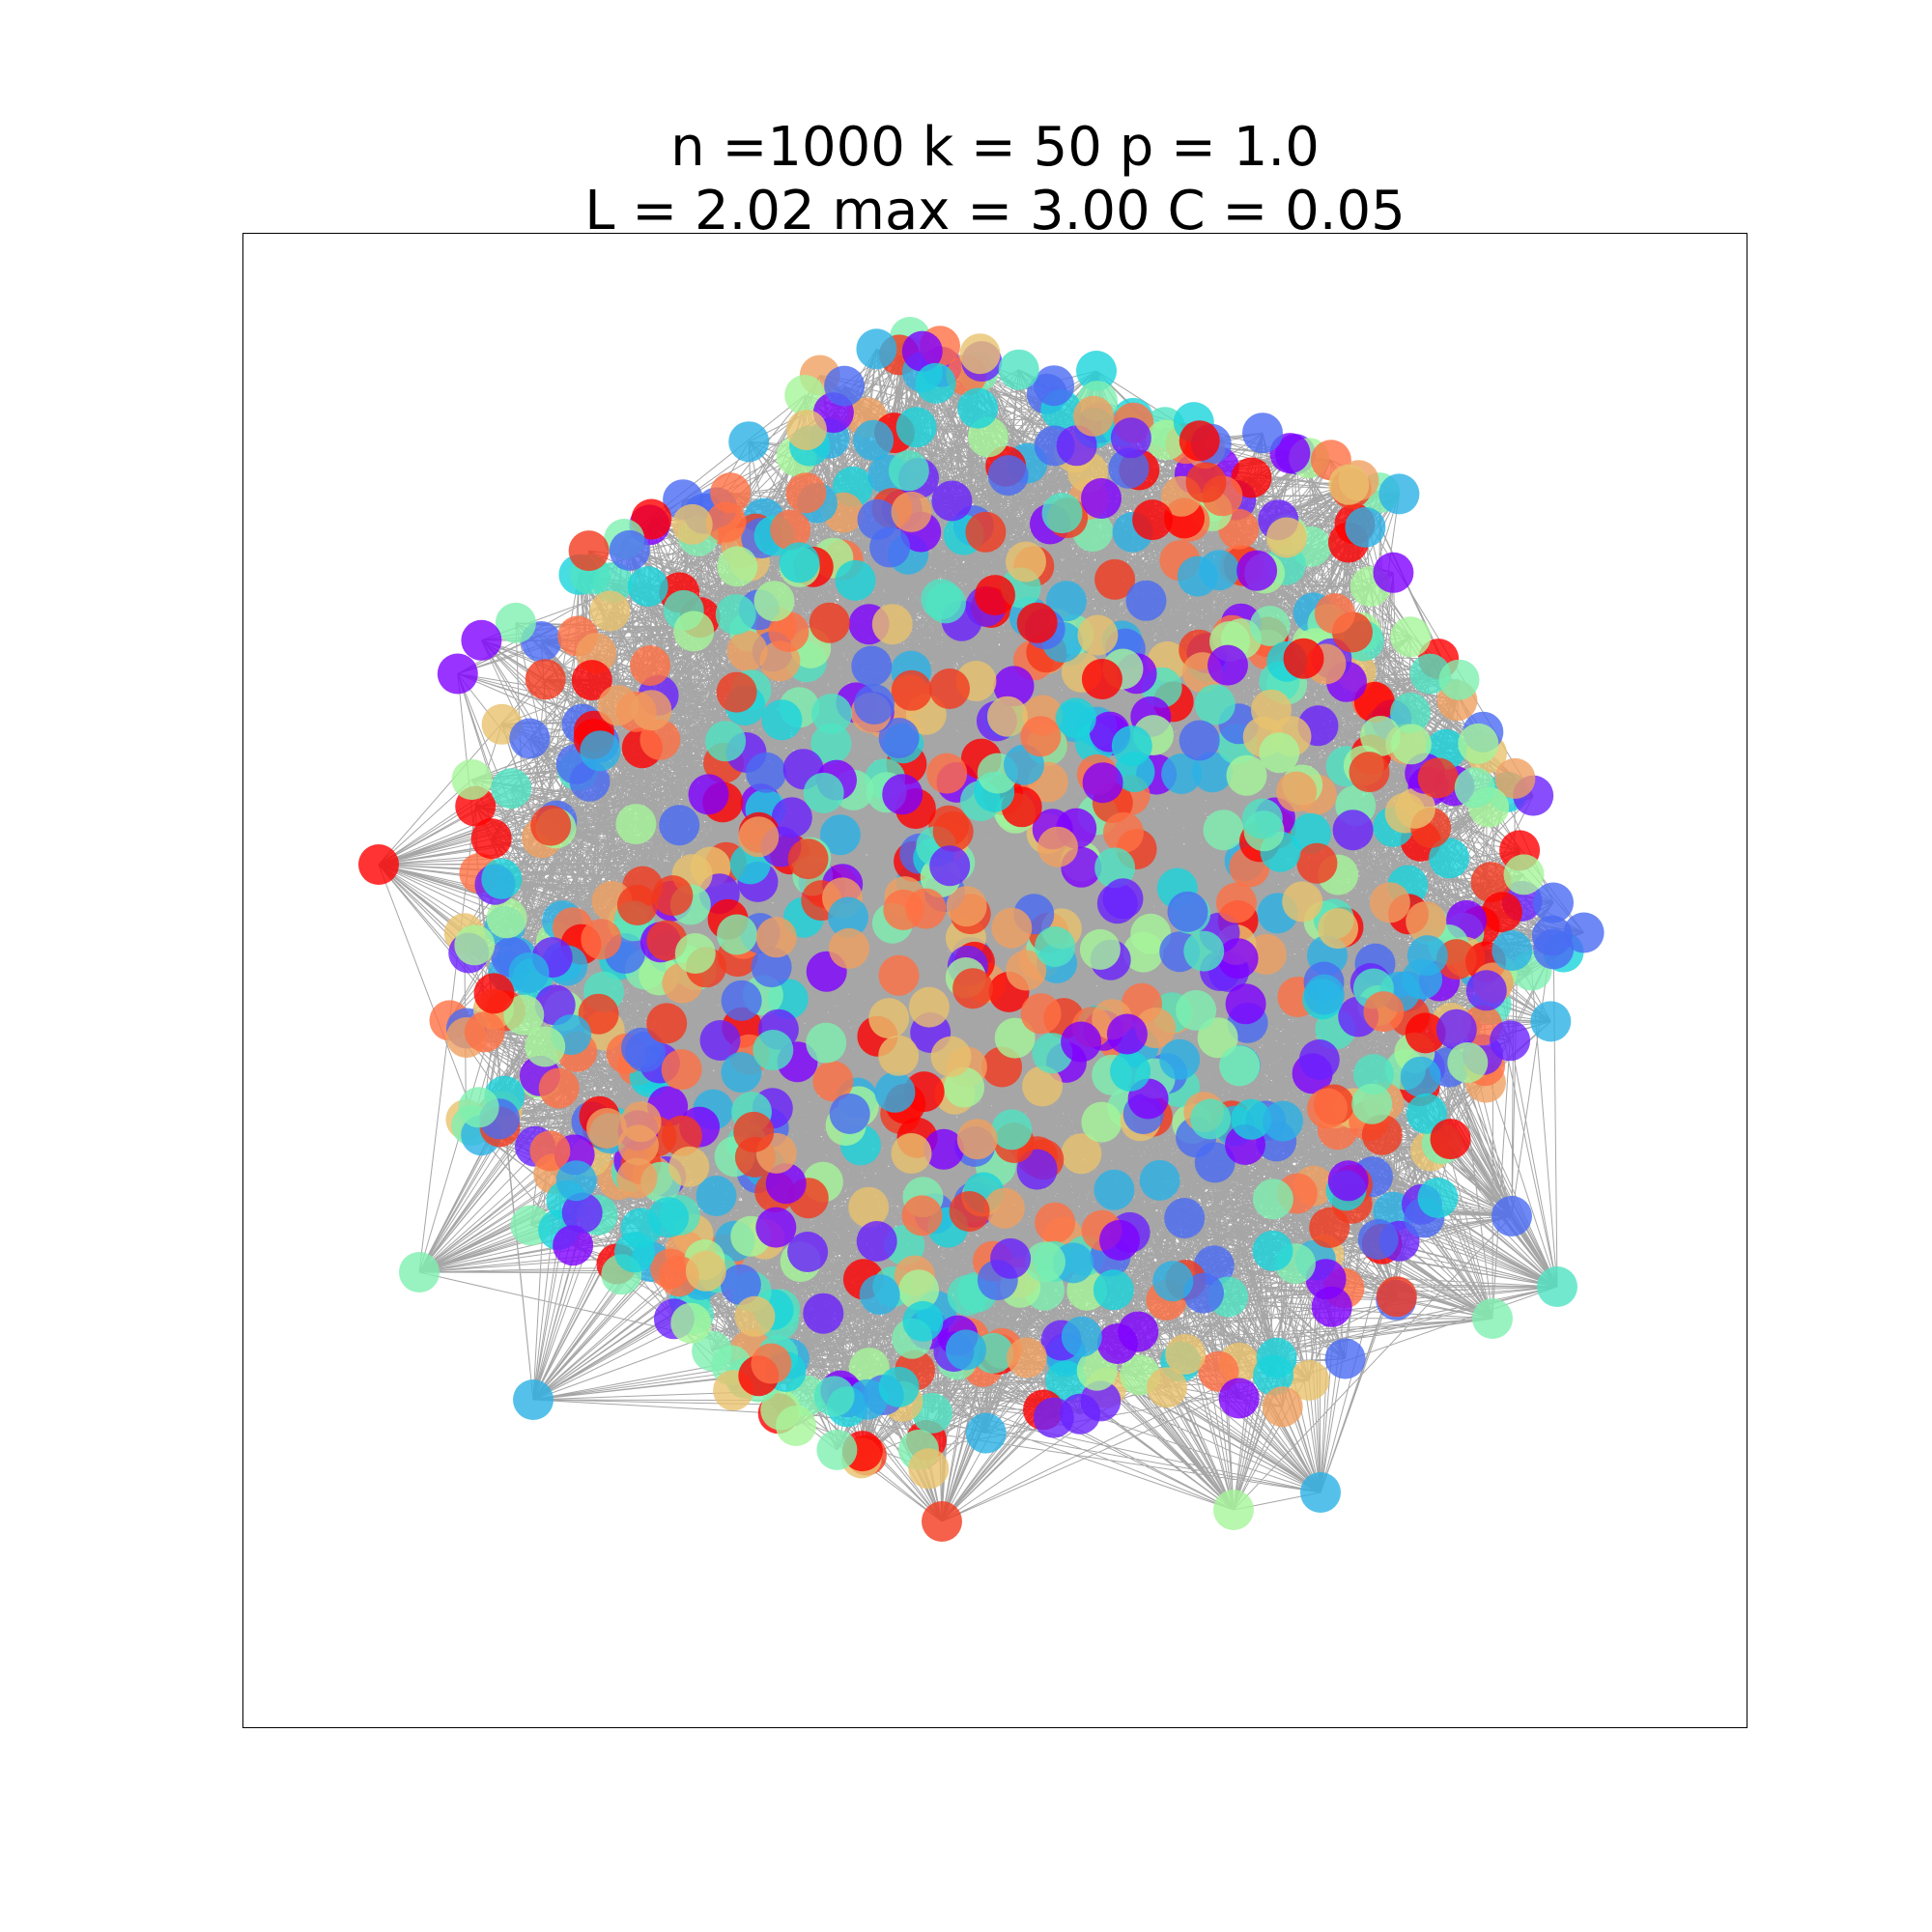  What do you see at coordinates (995, 147) in the screenshot?
I see `title-line-1: n =1000 k = 50 p = 1.0` at bounding box center [995, 147].